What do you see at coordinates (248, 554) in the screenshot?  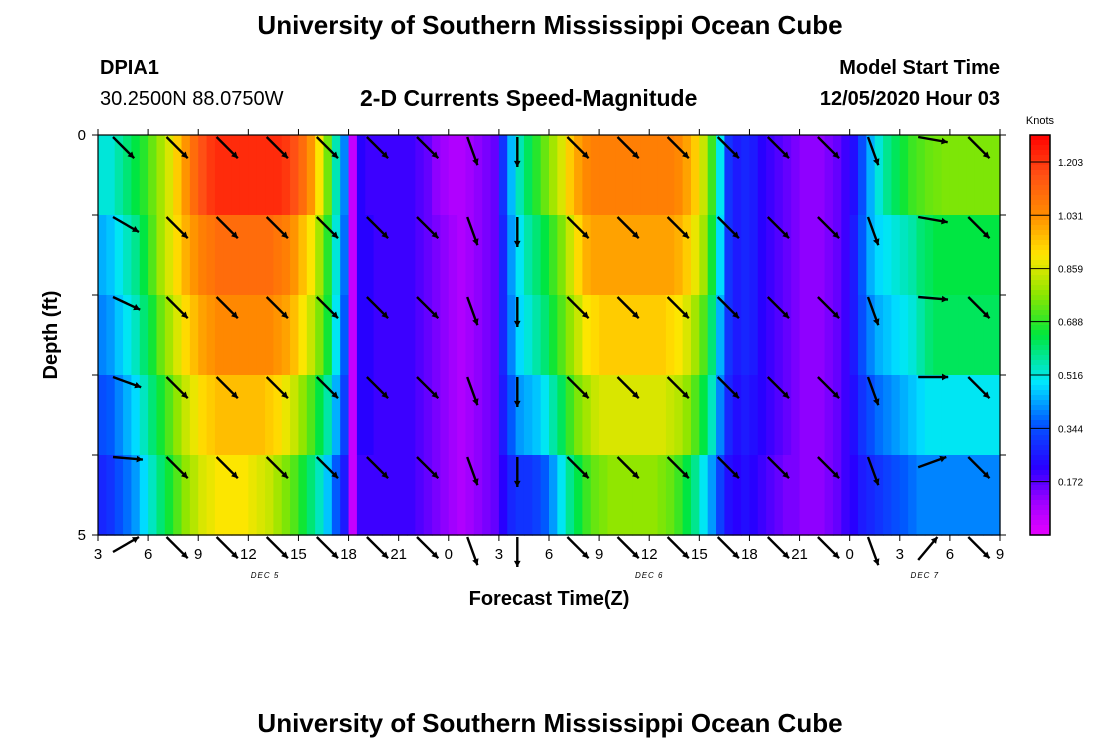 I see `x-tick-label: 12` at bounding box center [248, 554].